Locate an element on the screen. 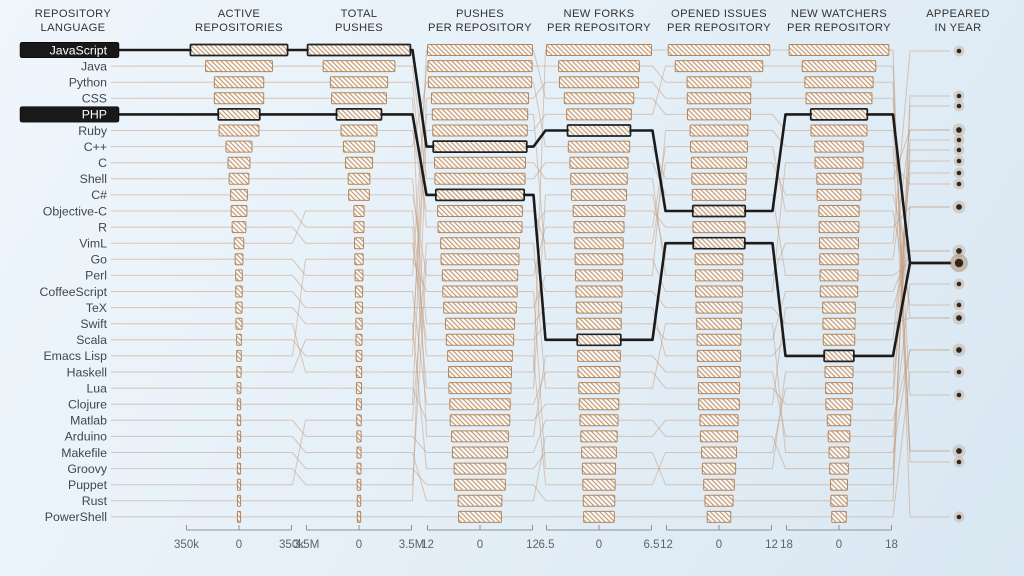 The image size is (1024, 576). language-label: Makefile is located at coordinates (84, 453).